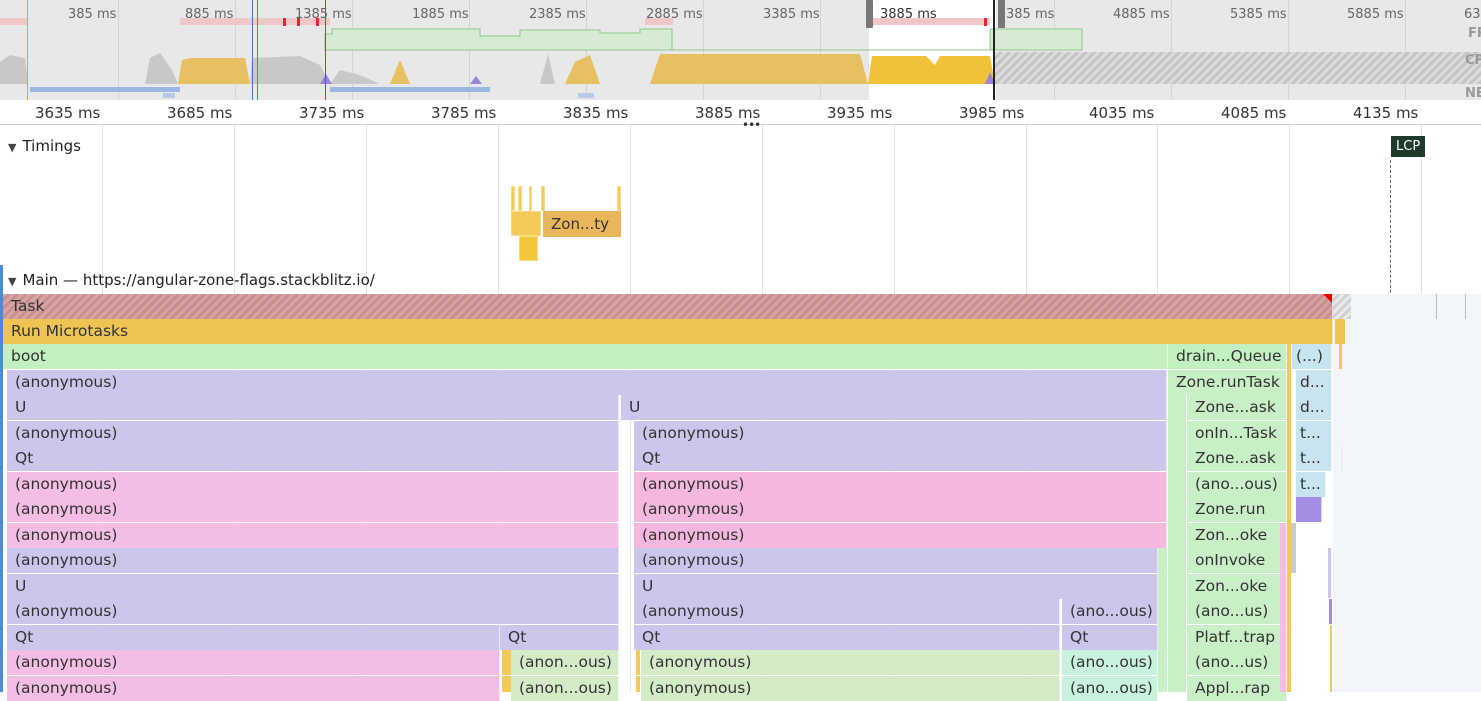 The height and width of the screenshot is (701, 1481). What do you see at coordinates (1472, 14) in the screenshot?
I see `overview-tick: 63` at bounding box center [1472, 14].